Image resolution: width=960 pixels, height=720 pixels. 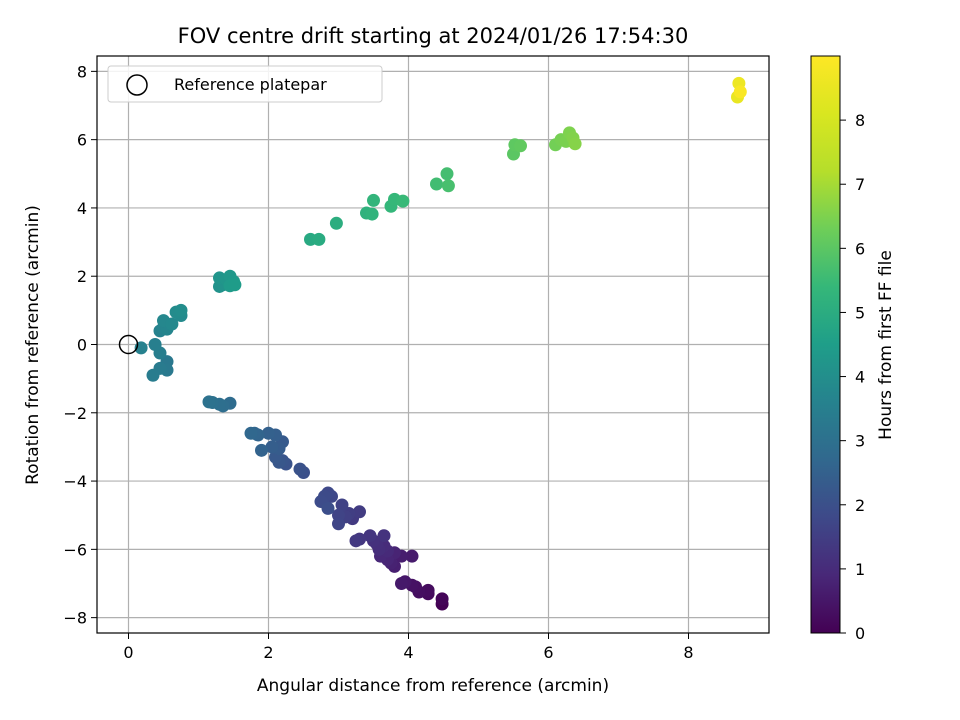 What do you see at coordinates (860, 441) in the screenshot?
I see `colorbar-tick-label: 3` at bounding box center [860, 441].